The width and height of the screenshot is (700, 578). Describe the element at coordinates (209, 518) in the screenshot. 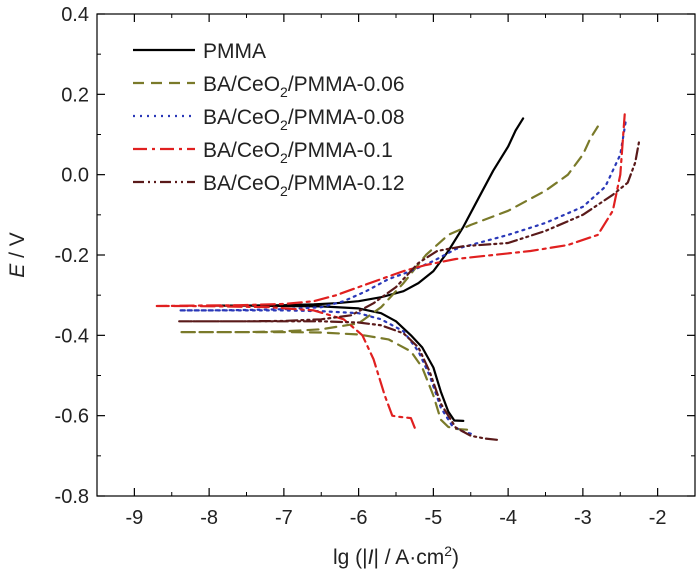

I see `x-tick-label: -8` at that location.